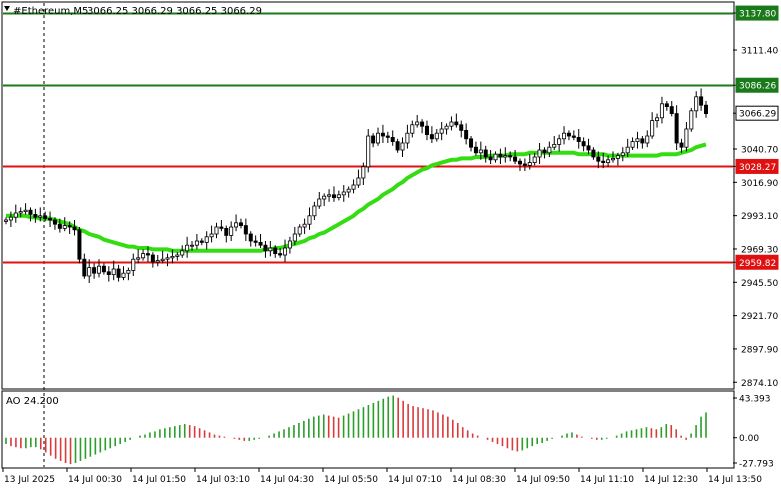 This screenshot has width=781, height=493. Describe the element at coordinates (159, 480) in the screenshot. I see `time-tick-label: 14 Jul 01:50` at that location.